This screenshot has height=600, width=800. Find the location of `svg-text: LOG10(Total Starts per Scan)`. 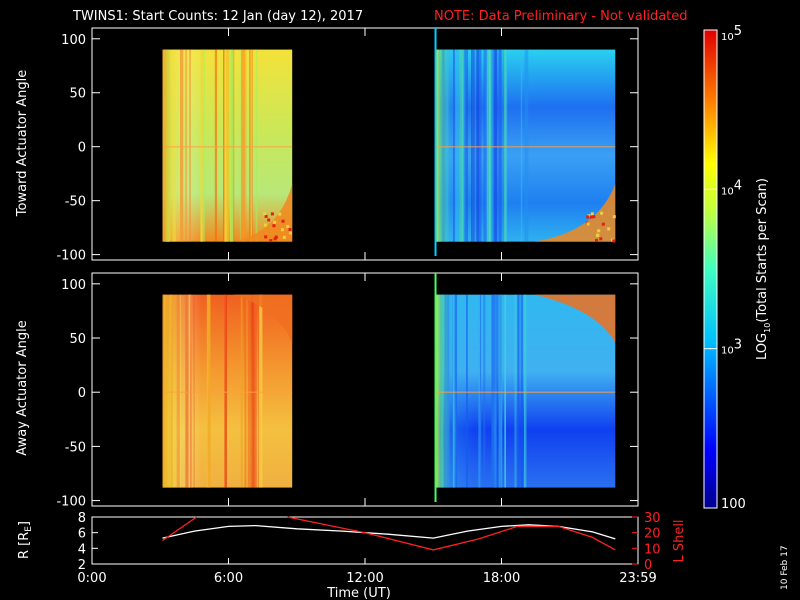

svg-text: LOG10(Total Starts per Scan) is located at coordinates (763, 269).